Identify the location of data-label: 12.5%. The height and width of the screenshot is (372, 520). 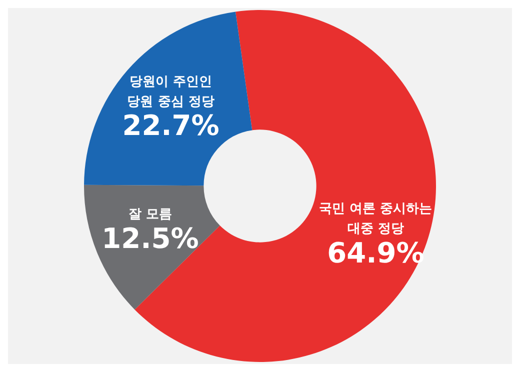
(150, 238).